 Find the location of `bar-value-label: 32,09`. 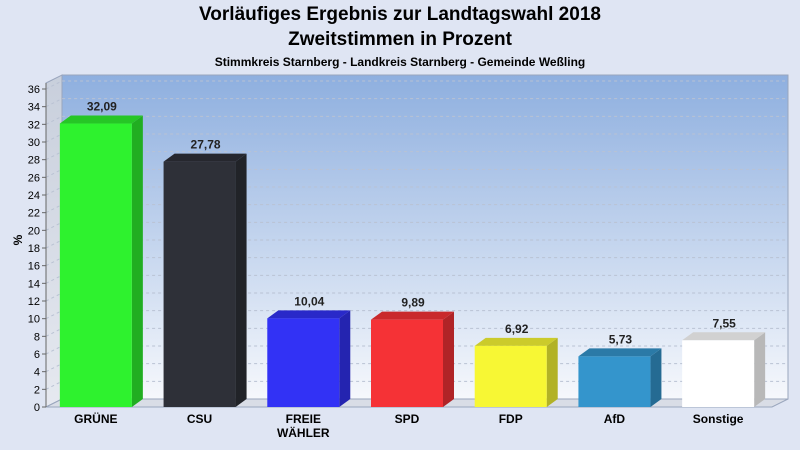

bar-value-label: 32,09 is located at coordinates (102, 107).